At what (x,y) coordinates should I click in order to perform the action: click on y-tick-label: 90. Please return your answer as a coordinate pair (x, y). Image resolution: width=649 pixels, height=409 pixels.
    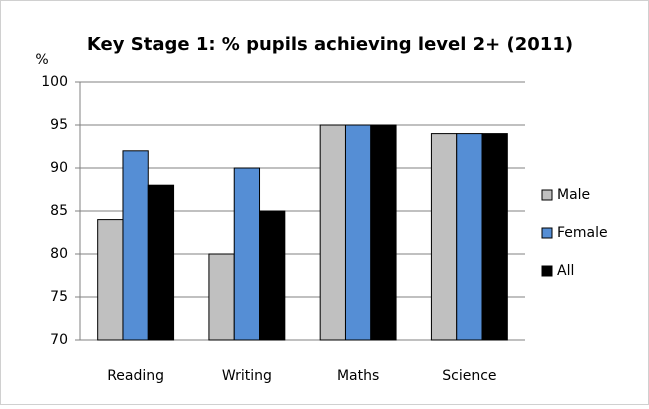
    Looking at the image, I should click on (59, 168).